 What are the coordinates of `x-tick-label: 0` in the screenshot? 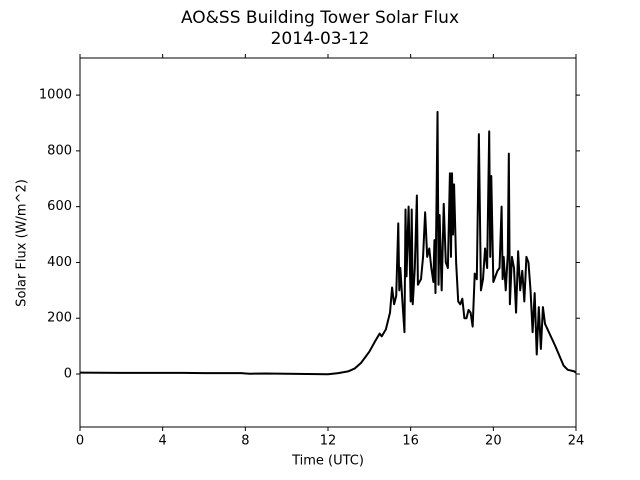 It's located at (80, 441).